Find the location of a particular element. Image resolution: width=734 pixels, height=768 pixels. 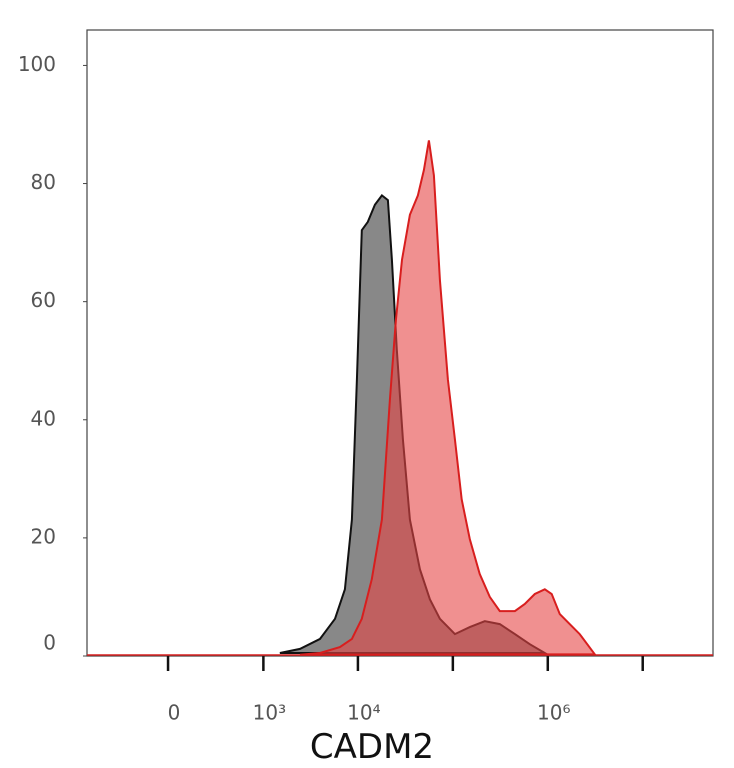

x-tick-label: 0 is located at coordinates (174, 713).